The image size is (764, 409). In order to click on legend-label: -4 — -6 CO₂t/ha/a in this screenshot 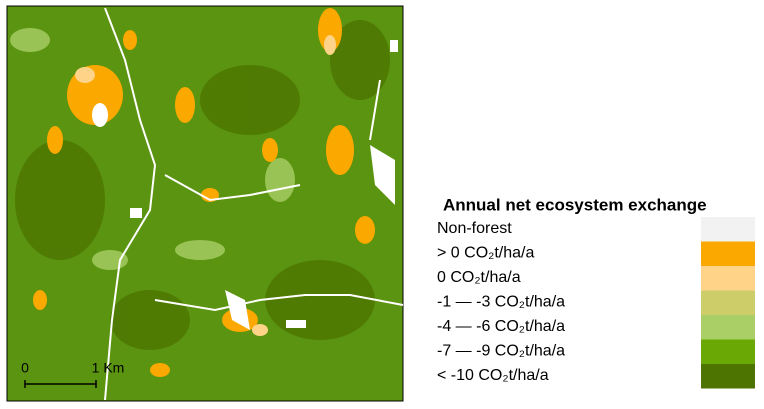, I will do `click(501, 326)`.